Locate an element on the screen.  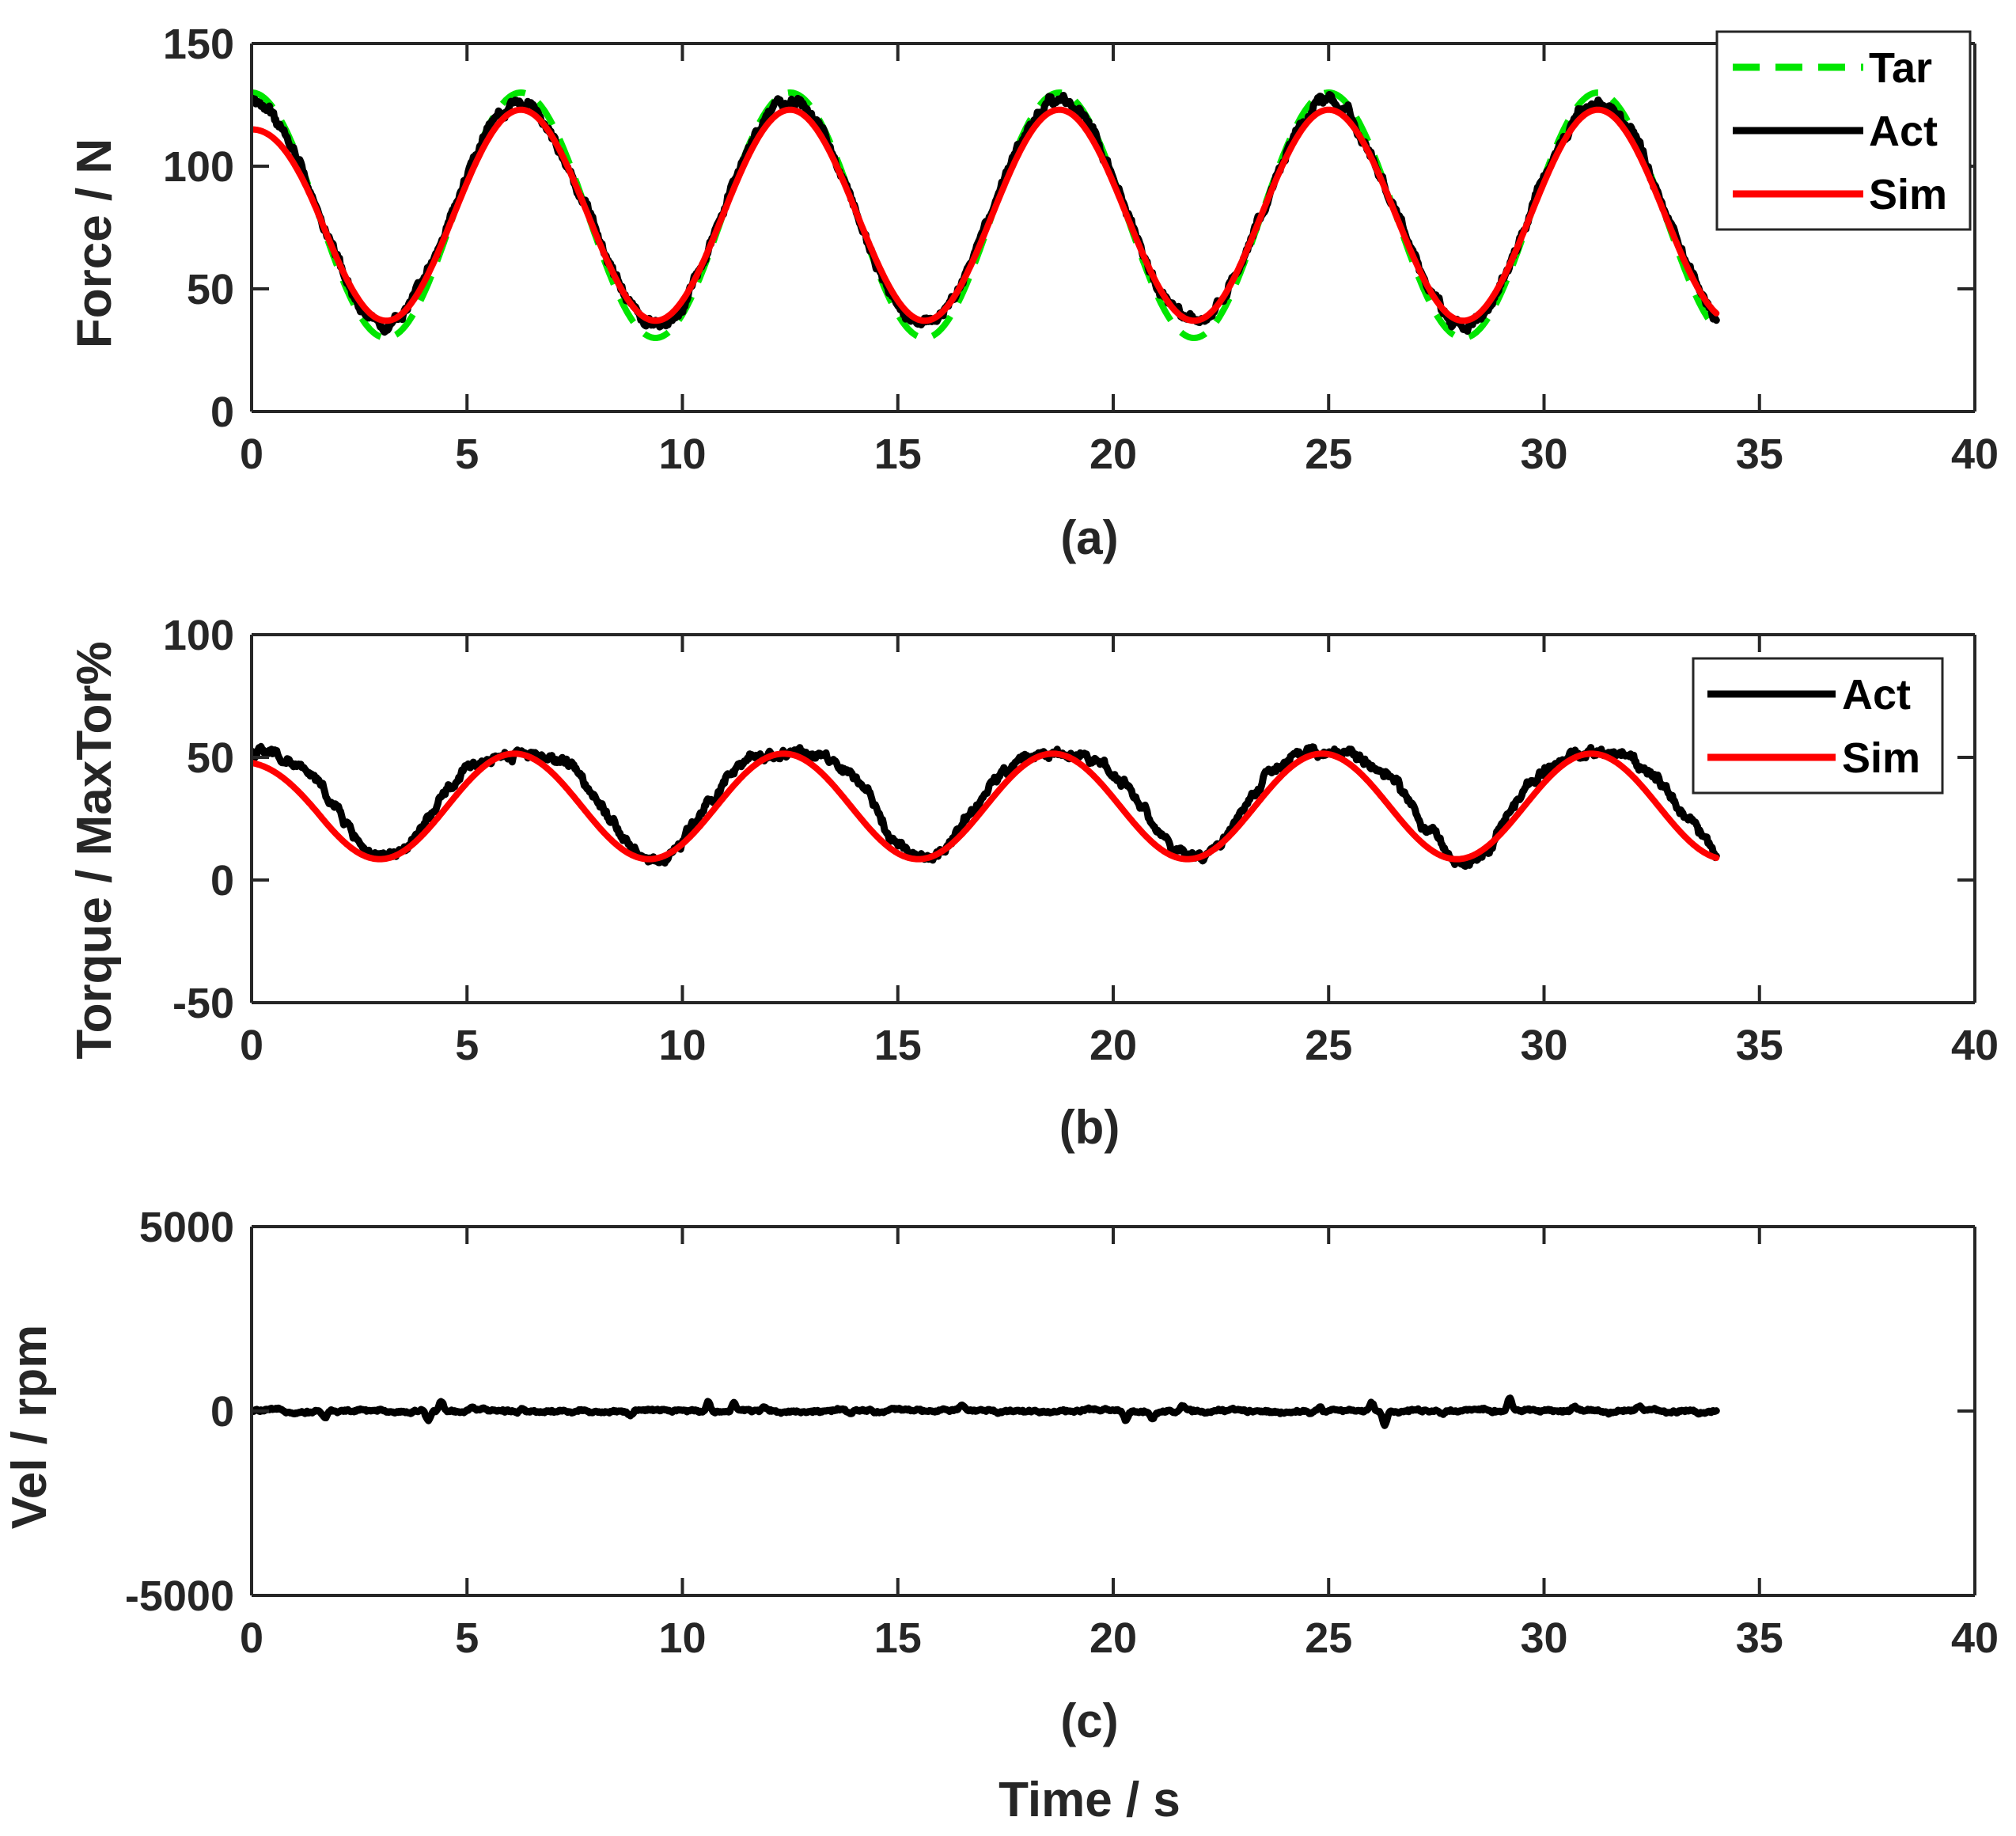
y-tick-label: 5000 is located at coordinates (186, 1227).